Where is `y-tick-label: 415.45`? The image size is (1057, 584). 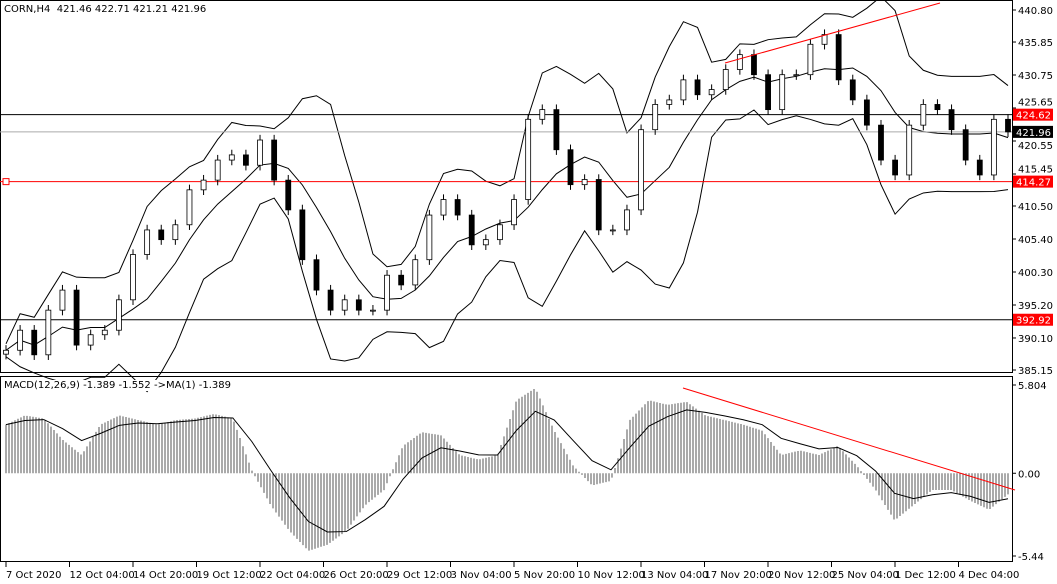
y-tick-label: 415.45 is located at coordinates (1035, 170).